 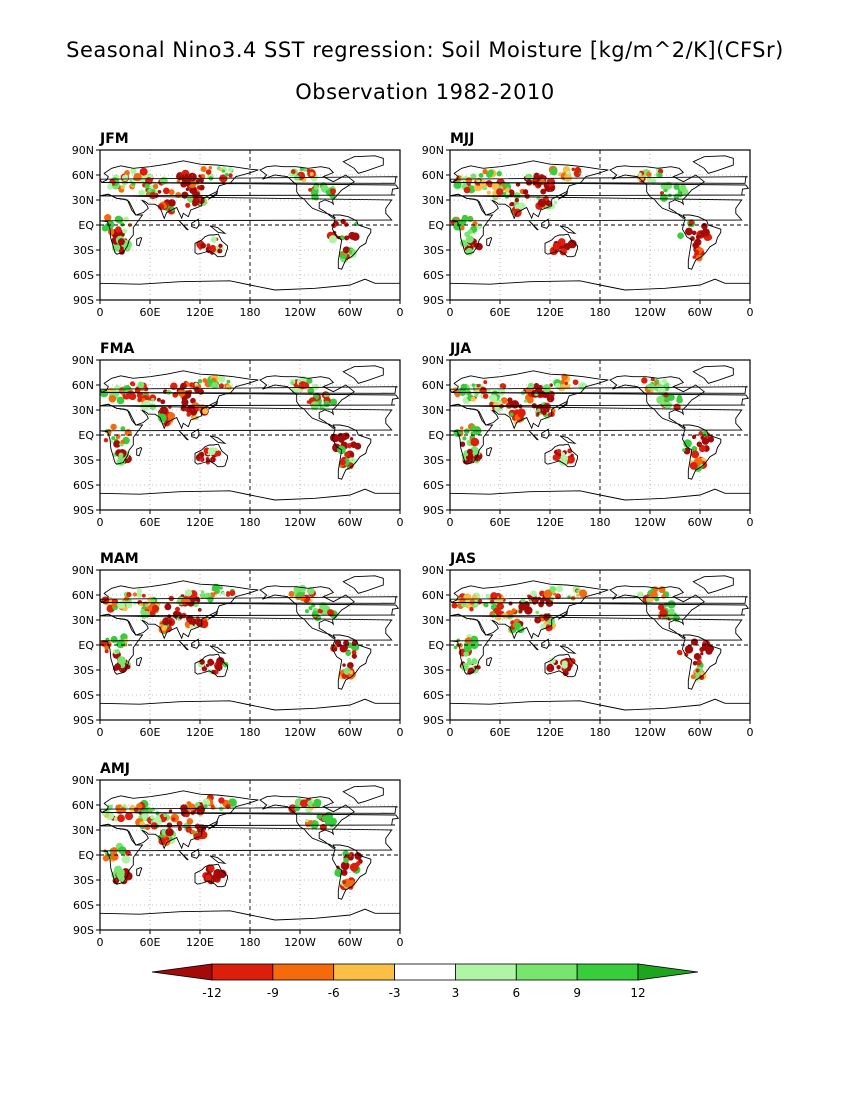 I want to click on colorbar-arrow-right, so click(x=668, y=972).